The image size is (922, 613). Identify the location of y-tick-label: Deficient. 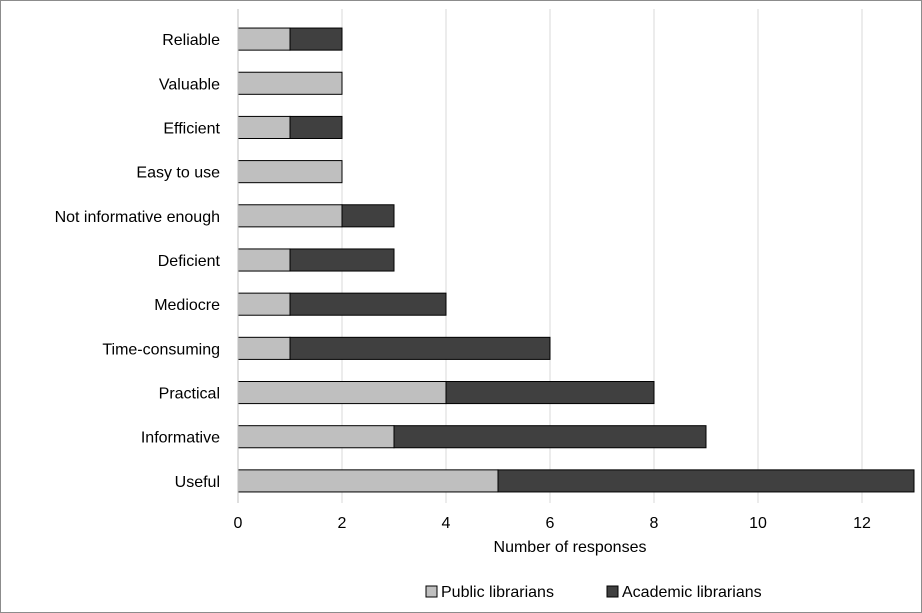
(189, 261).